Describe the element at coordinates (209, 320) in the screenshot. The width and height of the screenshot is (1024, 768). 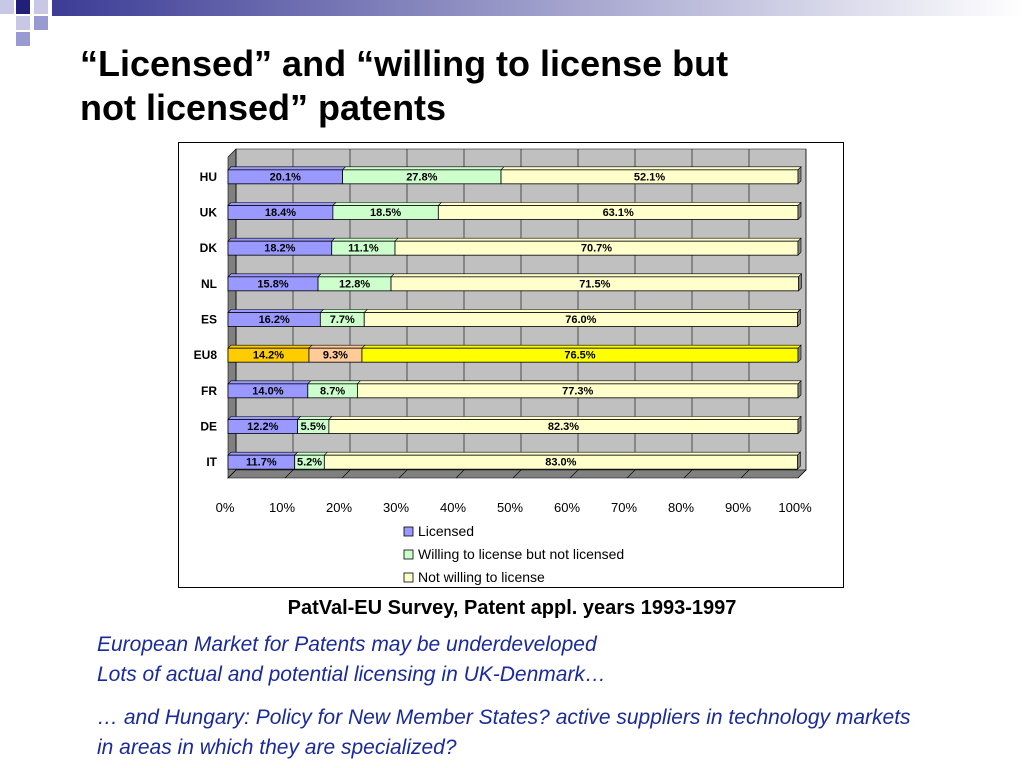
I see `category-label: ES` at that location.